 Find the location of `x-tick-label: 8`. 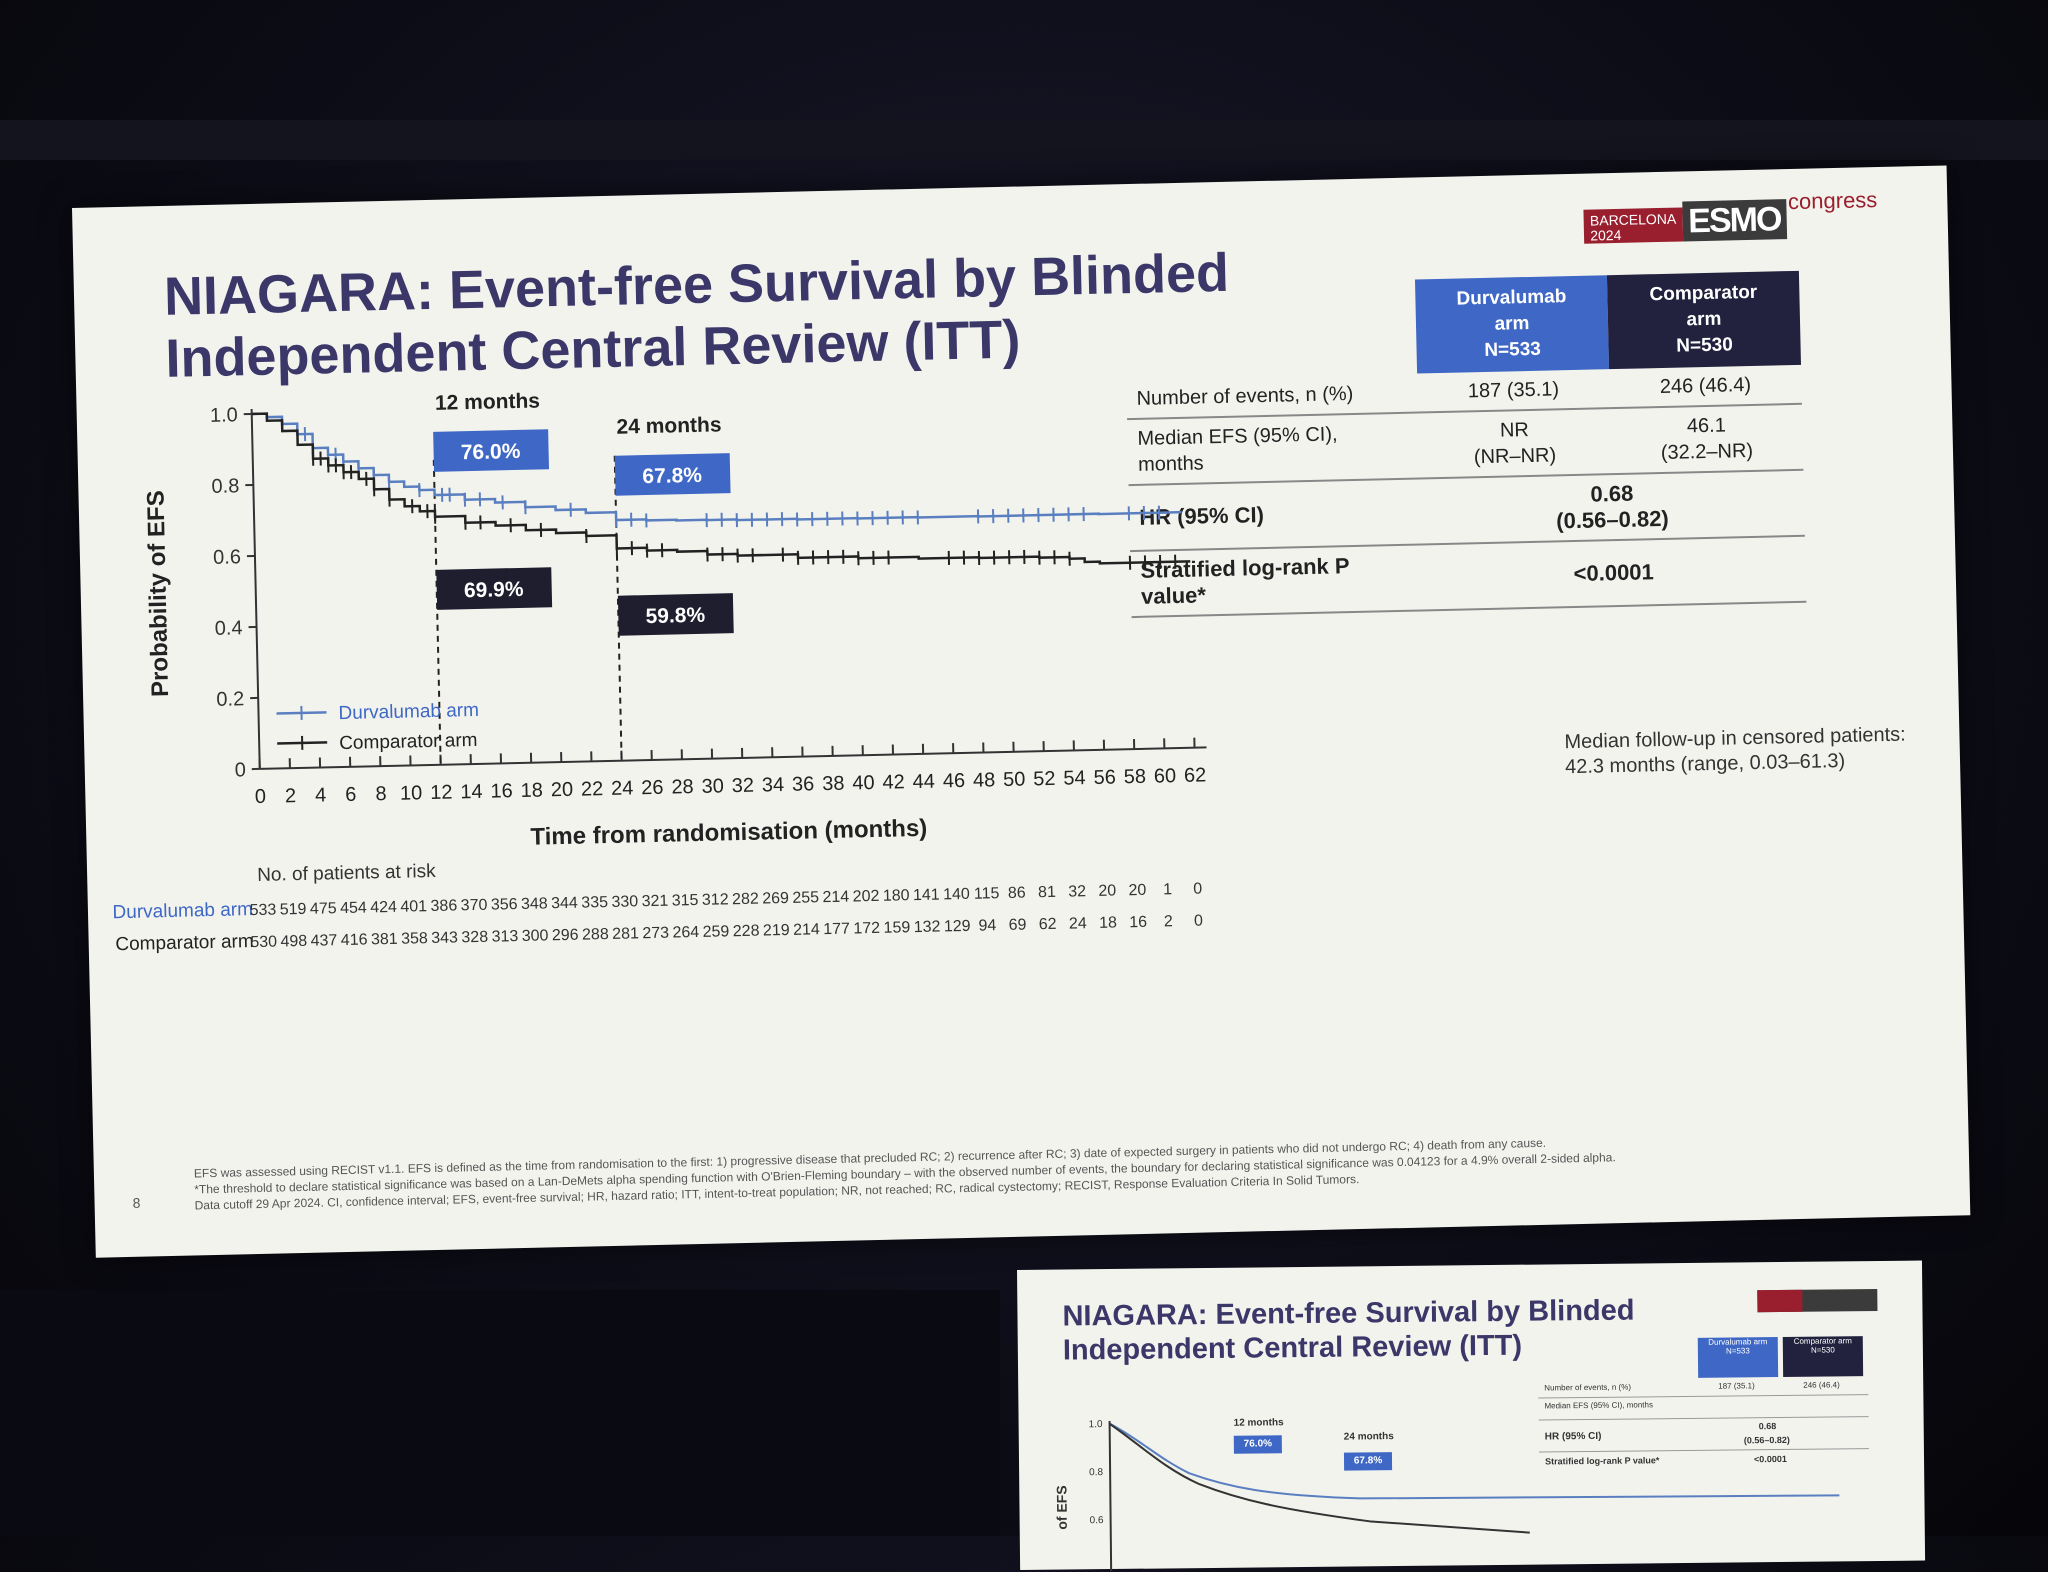

x-tick-label: 8 is located at coordinates (381, 794).